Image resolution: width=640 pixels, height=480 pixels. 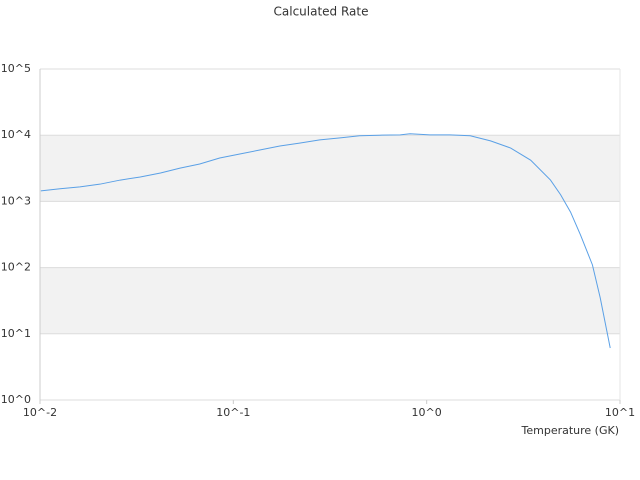 I want to click on x-tick-label: 10^-1, so click(x=233, y=412).